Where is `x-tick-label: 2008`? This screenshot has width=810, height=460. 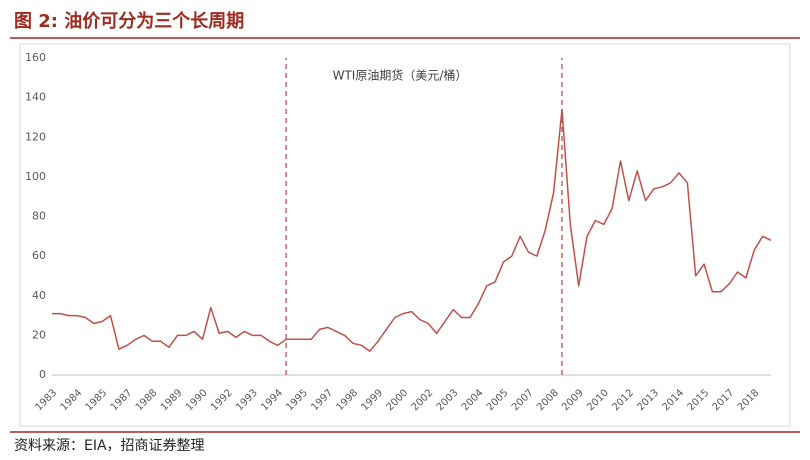
x-tick-label: 2008 is located at coordinates (548, 400).